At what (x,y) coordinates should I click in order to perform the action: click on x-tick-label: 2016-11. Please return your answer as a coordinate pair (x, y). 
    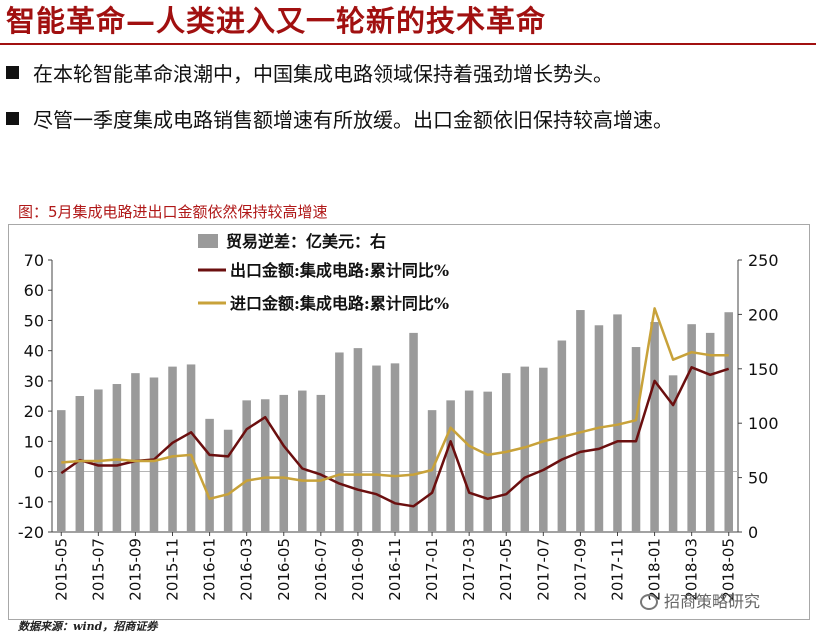
    Looking at the image, I should click on (395, 569).